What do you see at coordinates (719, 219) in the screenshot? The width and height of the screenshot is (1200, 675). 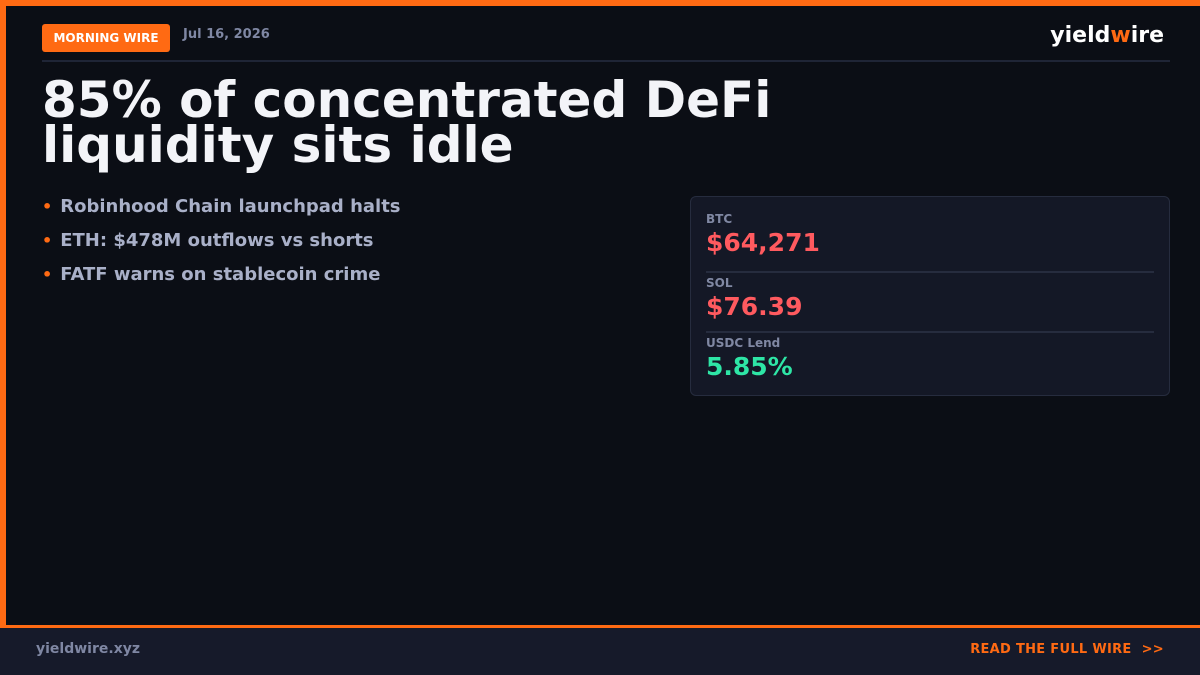 I see `ticker-label: BTC` at bounding box center [719, 219].